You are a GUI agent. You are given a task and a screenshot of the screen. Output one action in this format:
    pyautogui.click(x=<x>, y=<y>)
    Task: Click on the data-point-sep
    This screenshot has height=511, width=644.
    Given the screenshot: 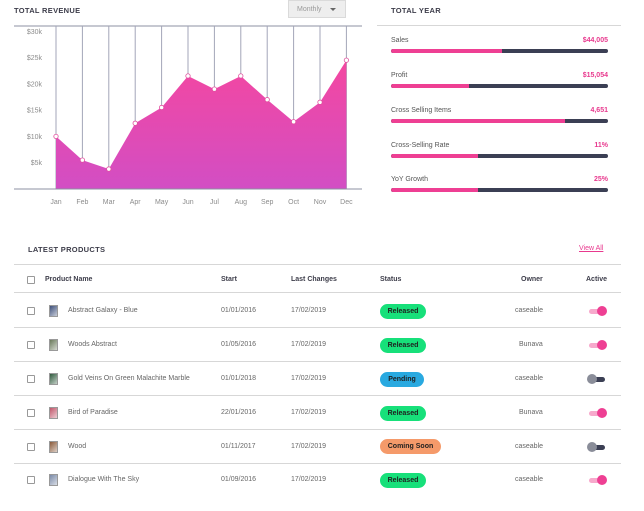 What is the action you would take?
    pyautogui.click(x=267, y=100)
    